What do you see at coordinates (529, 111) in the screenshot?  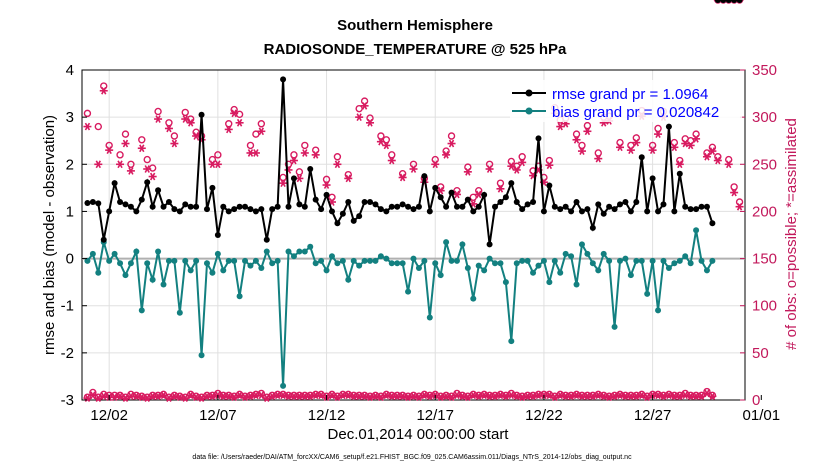 I see `legend-bias-marker` at bounding box center [529, 111].